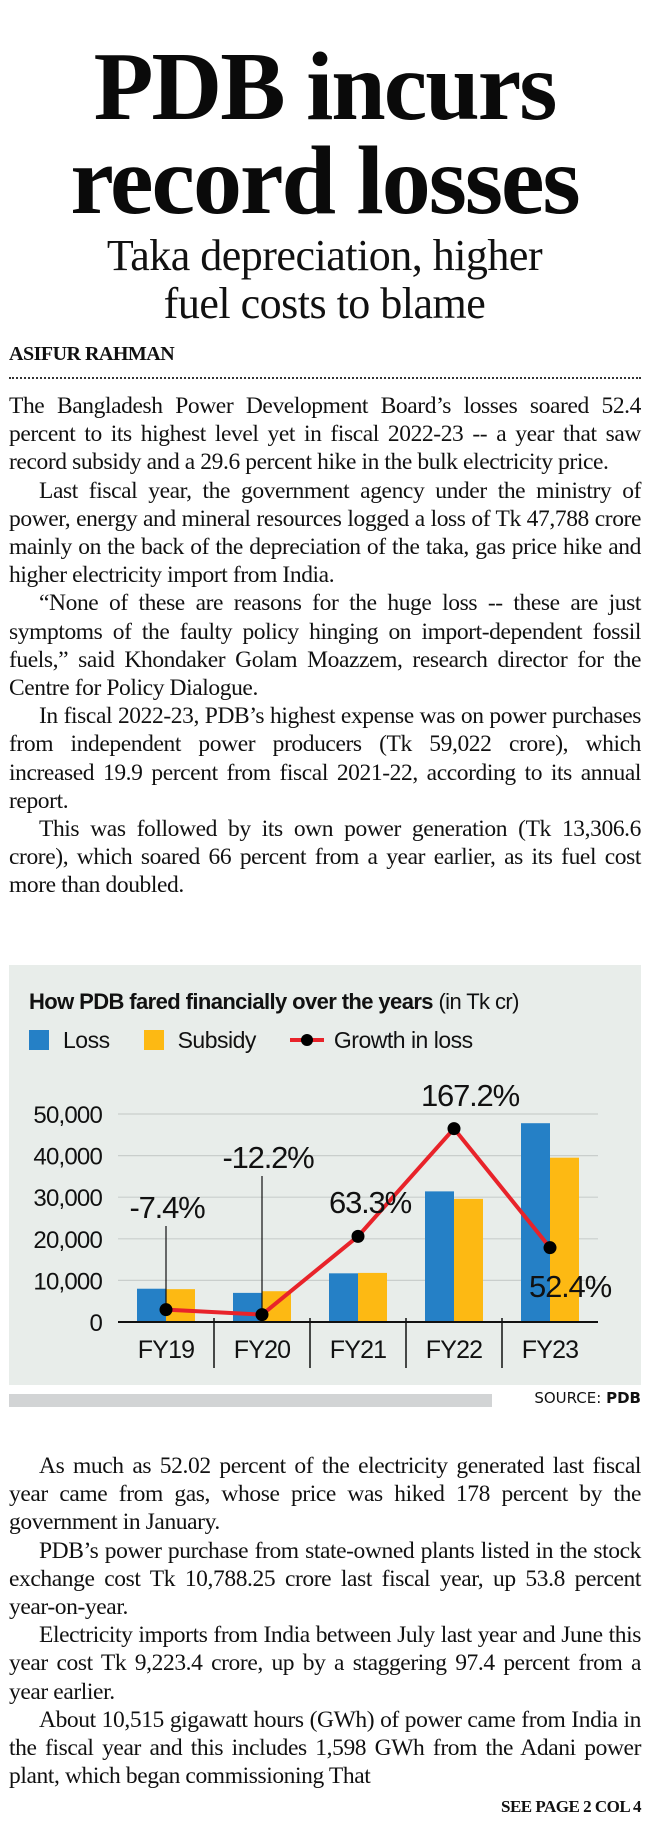 The height and width of the screenshot is (1833, 649). Describe the element at coordinates (564, 1239) in the screenshot. I see `bar-subsidy-fy23` at that location.